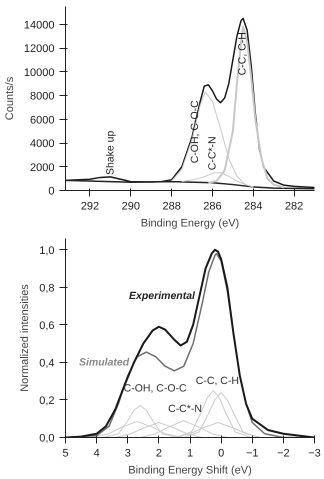 This screenshot has width=324, height=479. I want to click on annotation: Shake up, so click(110, 153).